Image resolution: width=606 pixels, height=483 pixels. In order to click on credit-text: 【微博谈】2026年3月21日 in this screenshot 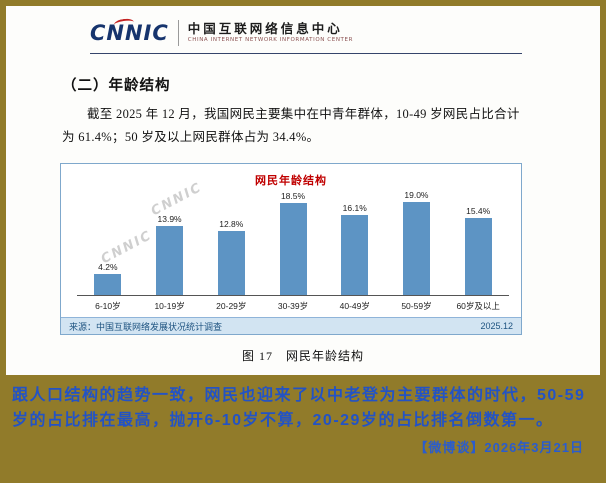, I will do `click(499, 447)`.